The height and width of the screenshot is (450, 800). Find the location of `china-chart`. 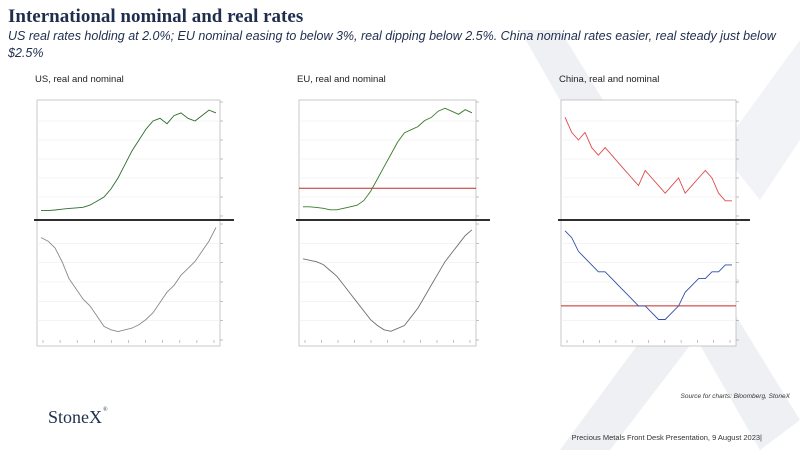

china-chart is located at coordinates (654, 228).